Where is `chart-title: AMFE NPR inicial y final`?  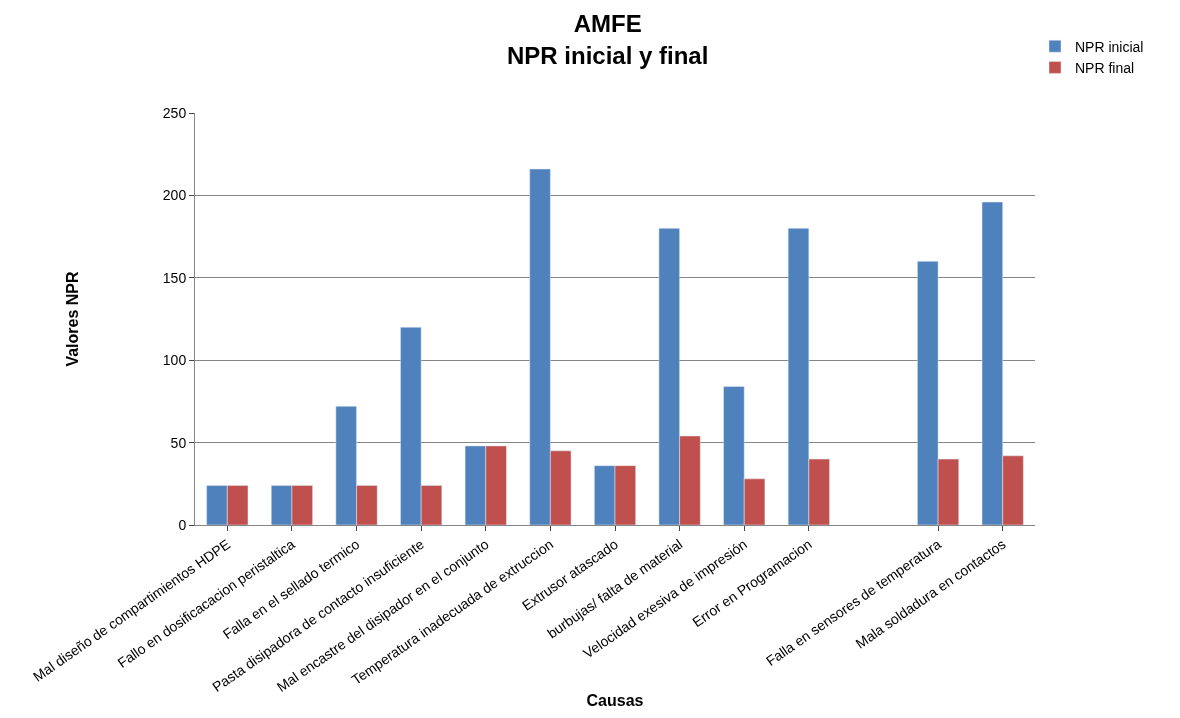 chart-title: AMFE NPR inicial y final is located at coordinates (608, 39).